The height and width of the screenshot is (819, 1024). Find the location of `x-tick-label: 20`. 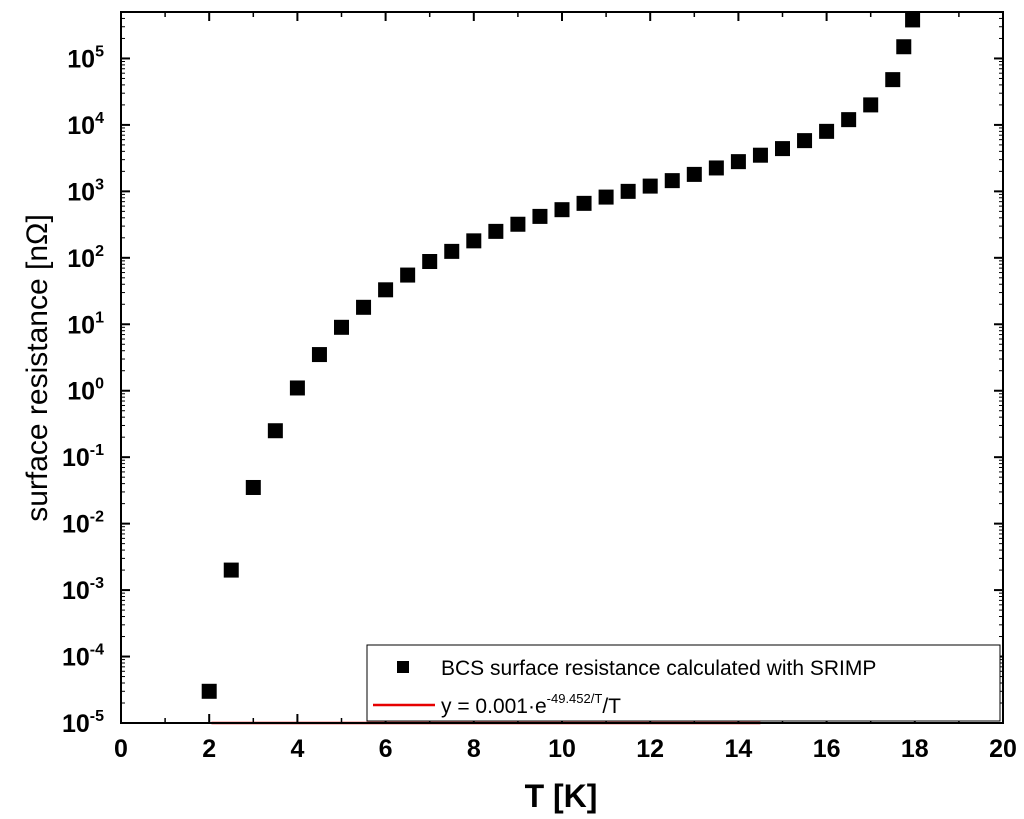

x-tick-label: 20 is located at coordinates (1003, 749).